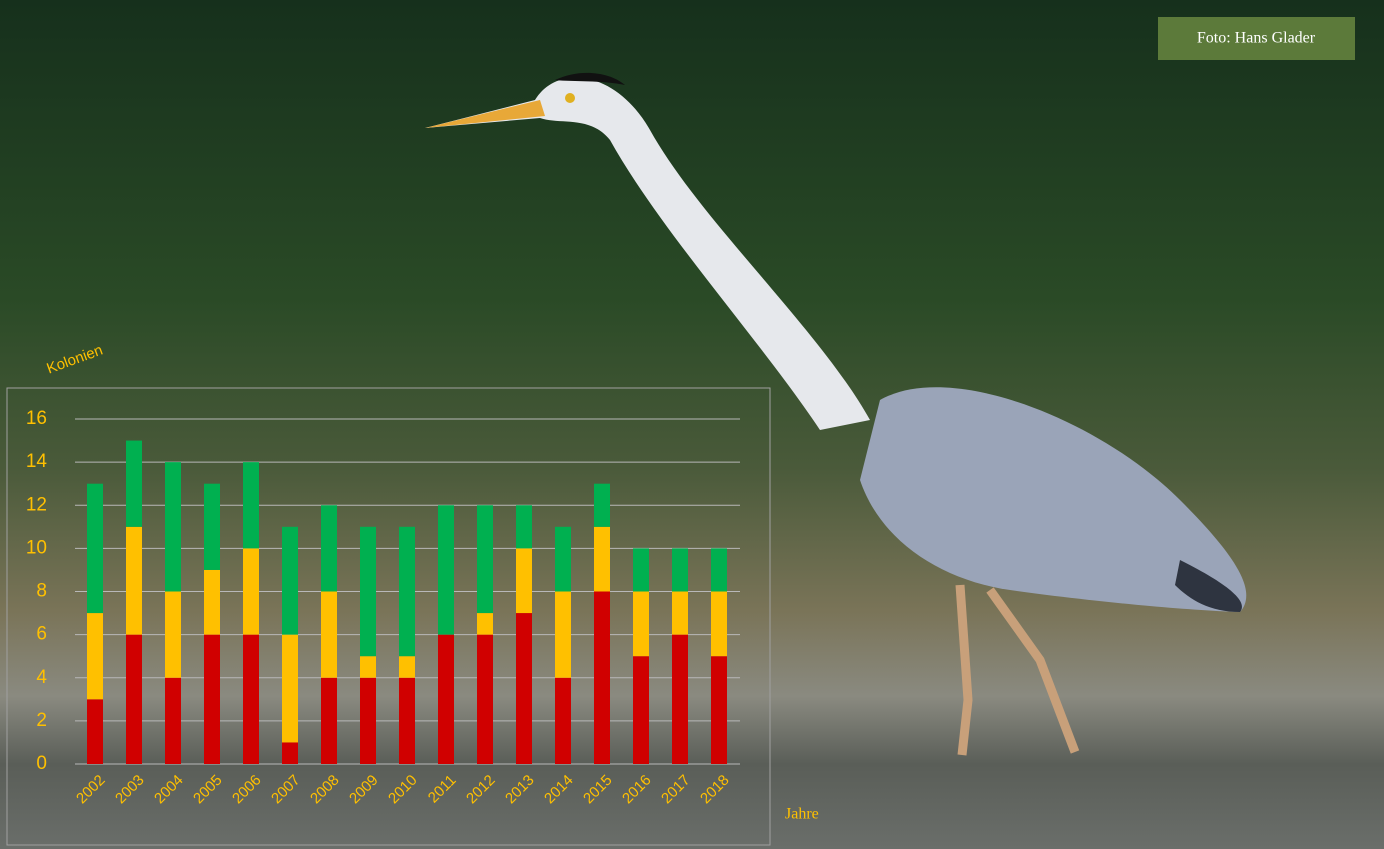  What do you see at coordinates (36, 547) in the screenshot?
I see `y-tick-label: 10` at bounding box center [36, 547].